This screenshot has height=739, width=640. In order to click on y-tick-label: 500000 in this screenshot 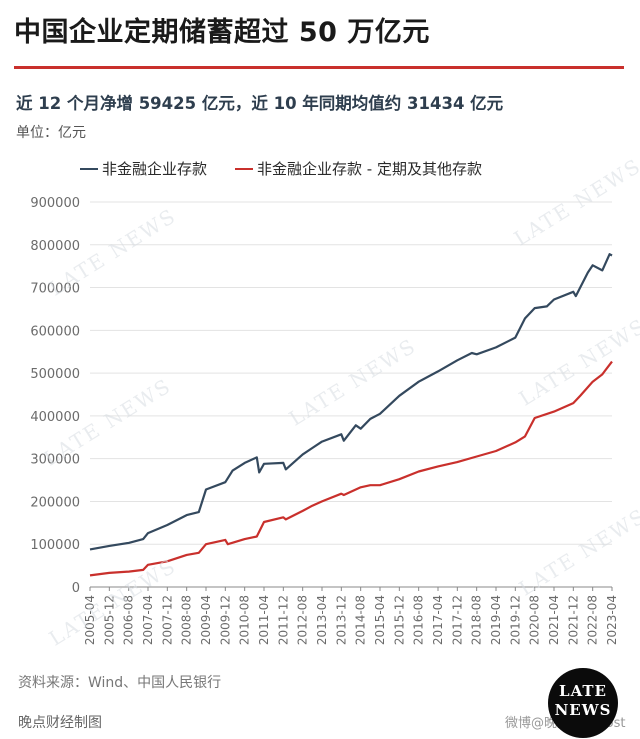, I will do `click(55, 374)`.